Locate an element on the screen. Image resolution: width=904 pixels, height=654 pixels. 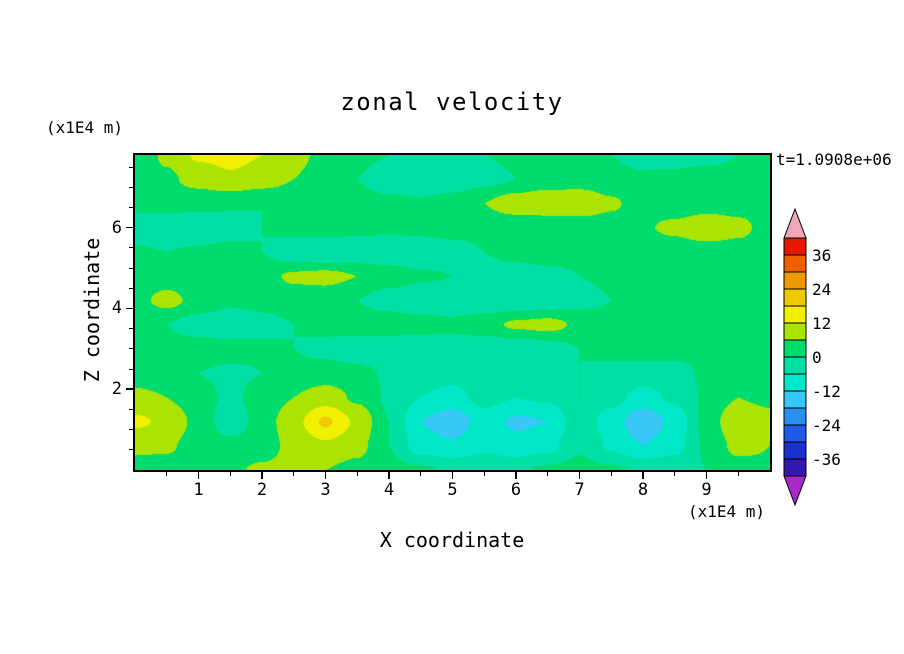
x-axis-unit-label: (x1E4 m) is located at coordinates (727, 511).